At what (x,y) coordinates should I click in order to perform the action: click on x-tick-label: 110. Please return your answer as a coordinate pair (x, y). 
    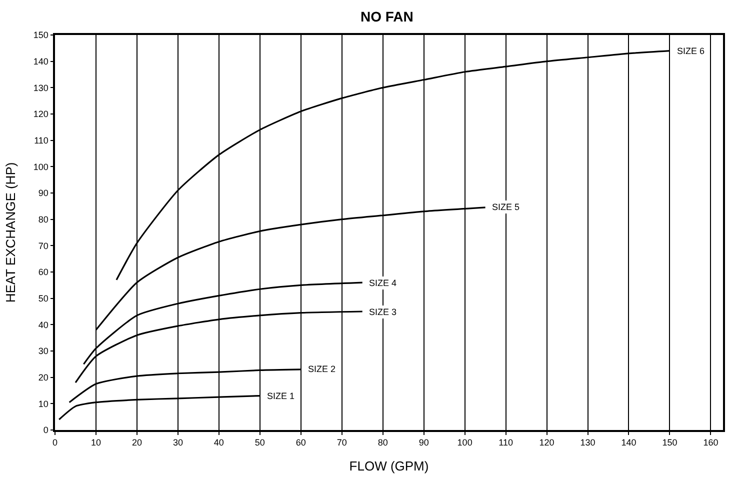
    Looking at the image, I should click on (505, 443).